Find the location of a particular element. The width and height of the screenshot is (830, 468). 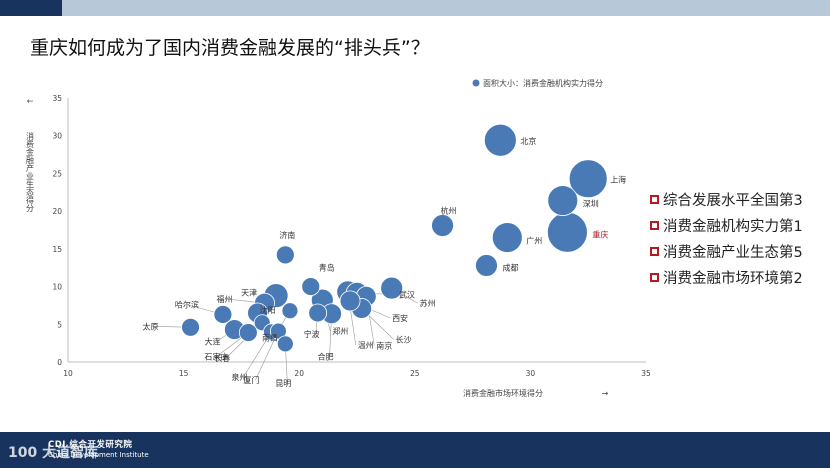

x-tick-label: 30 is located at coordinates (531, 373).